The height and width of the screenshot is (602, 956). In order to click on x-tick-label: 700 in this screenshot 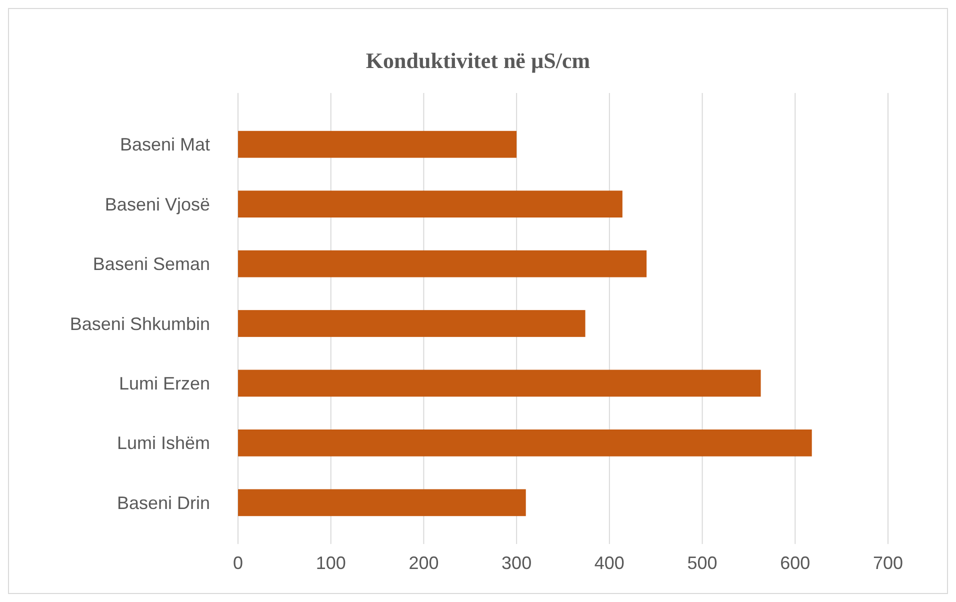, I will do `click(888, 563)`.